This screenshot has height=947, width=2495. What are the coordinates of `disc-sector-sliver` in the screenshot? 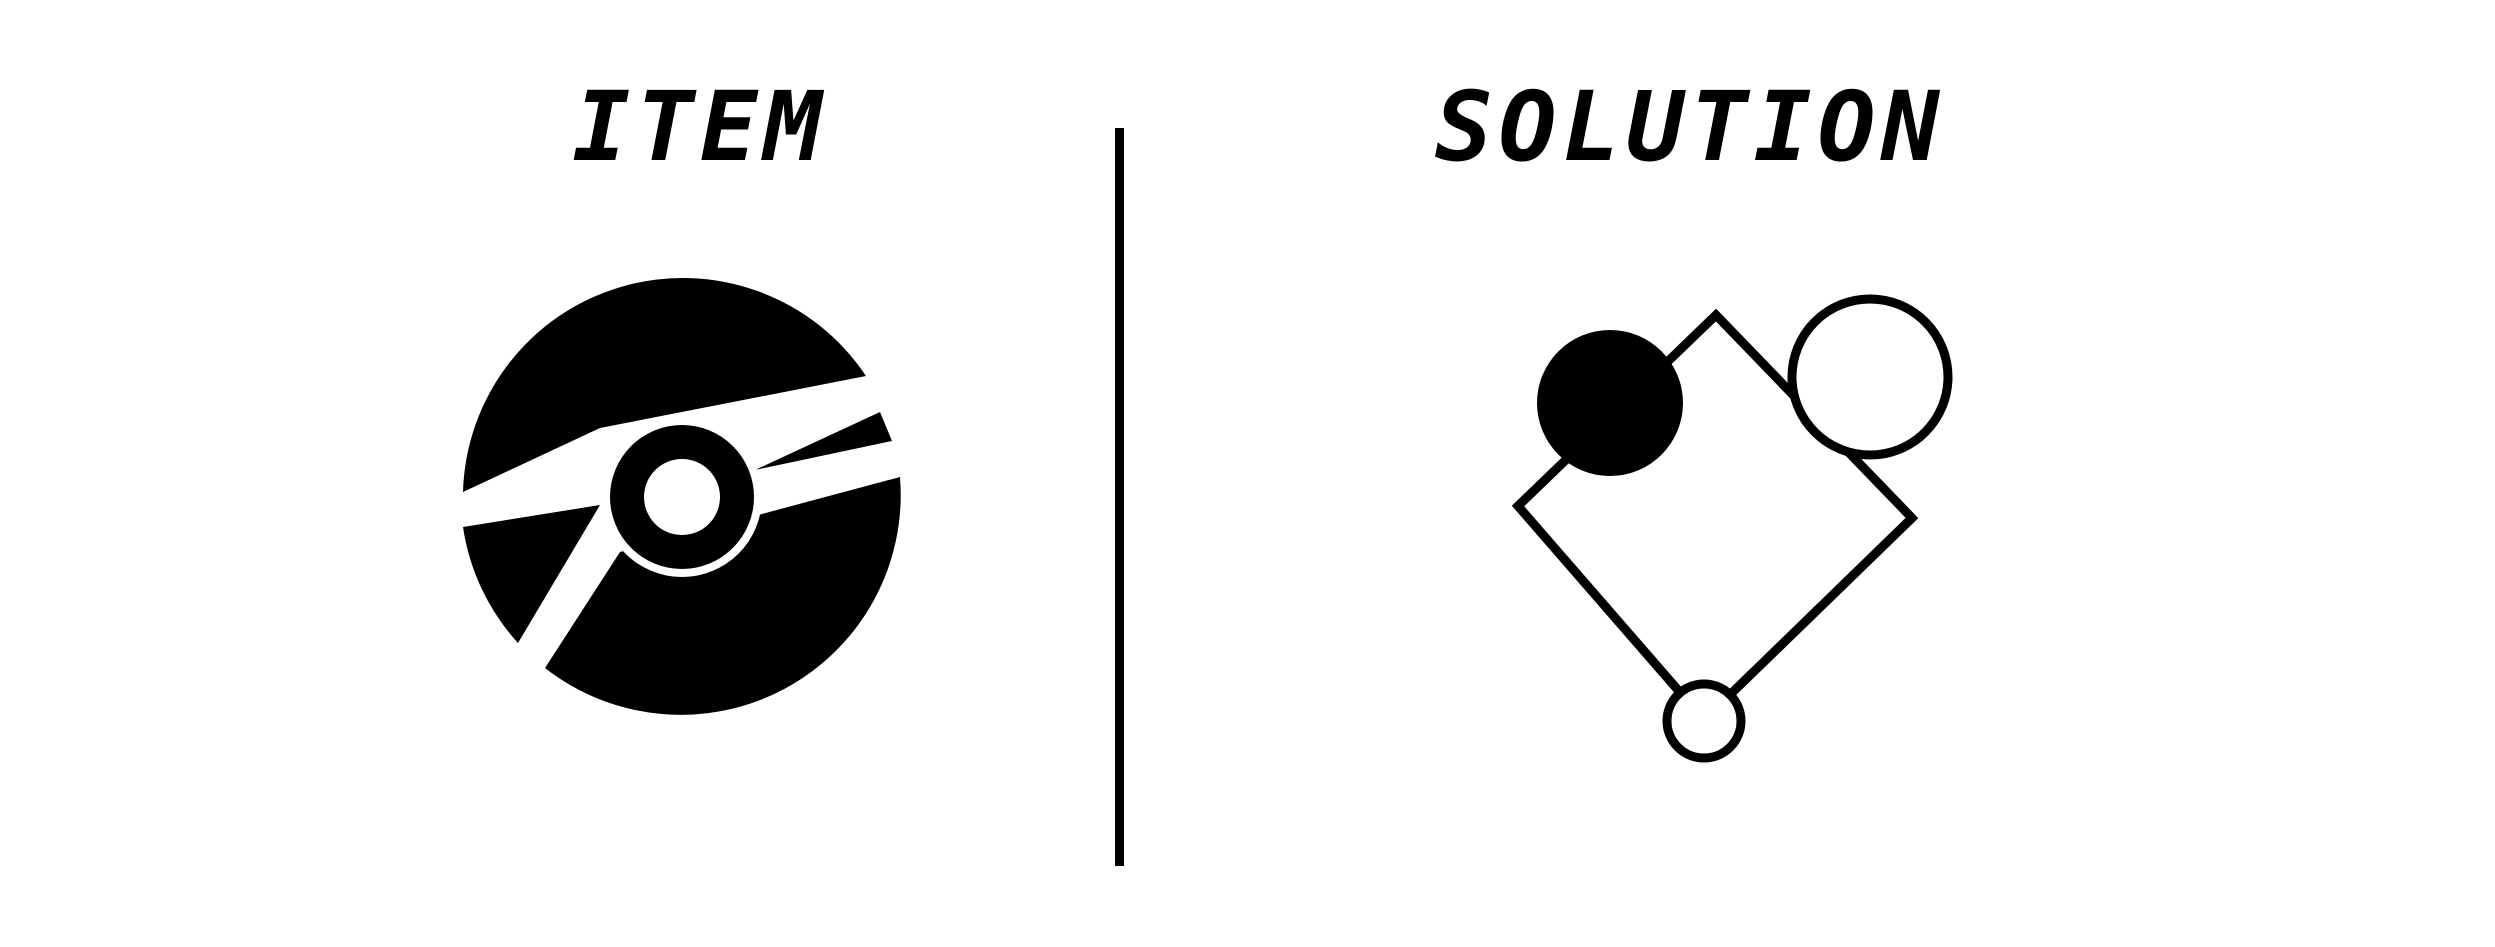 It's located at (823, 441).